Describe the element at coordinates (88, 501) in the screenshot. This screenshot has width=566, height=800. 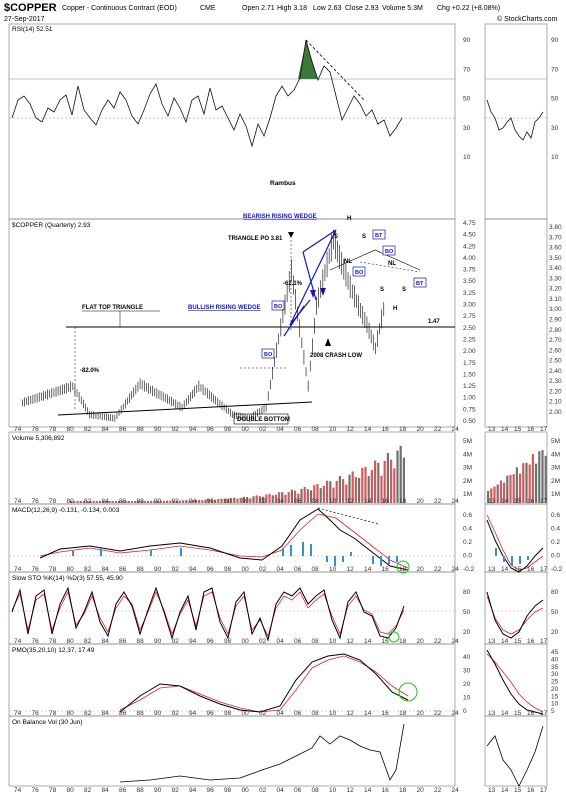
I see `year-tick: 82` at that location.